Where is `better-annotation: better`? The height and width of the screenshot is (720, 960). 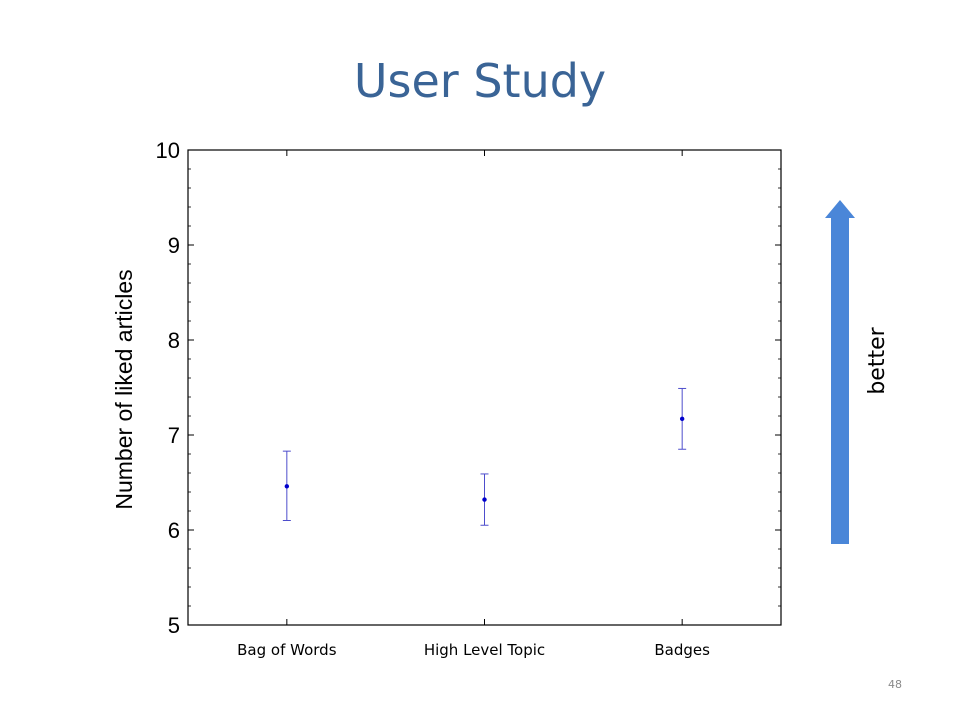 better-annotation: better is located at coordinates (857, 372).